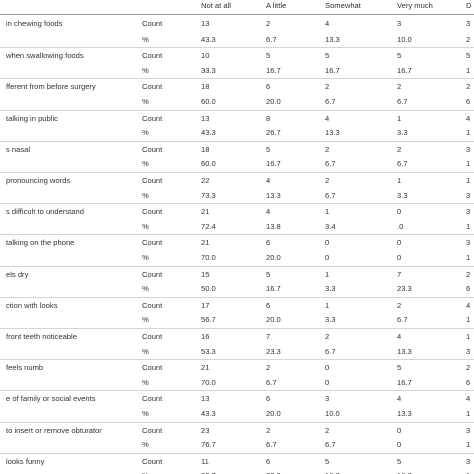  Describe the element at coordinates (402, 101) in the screenshot. I see `value-very-much: 6.7` at that location.